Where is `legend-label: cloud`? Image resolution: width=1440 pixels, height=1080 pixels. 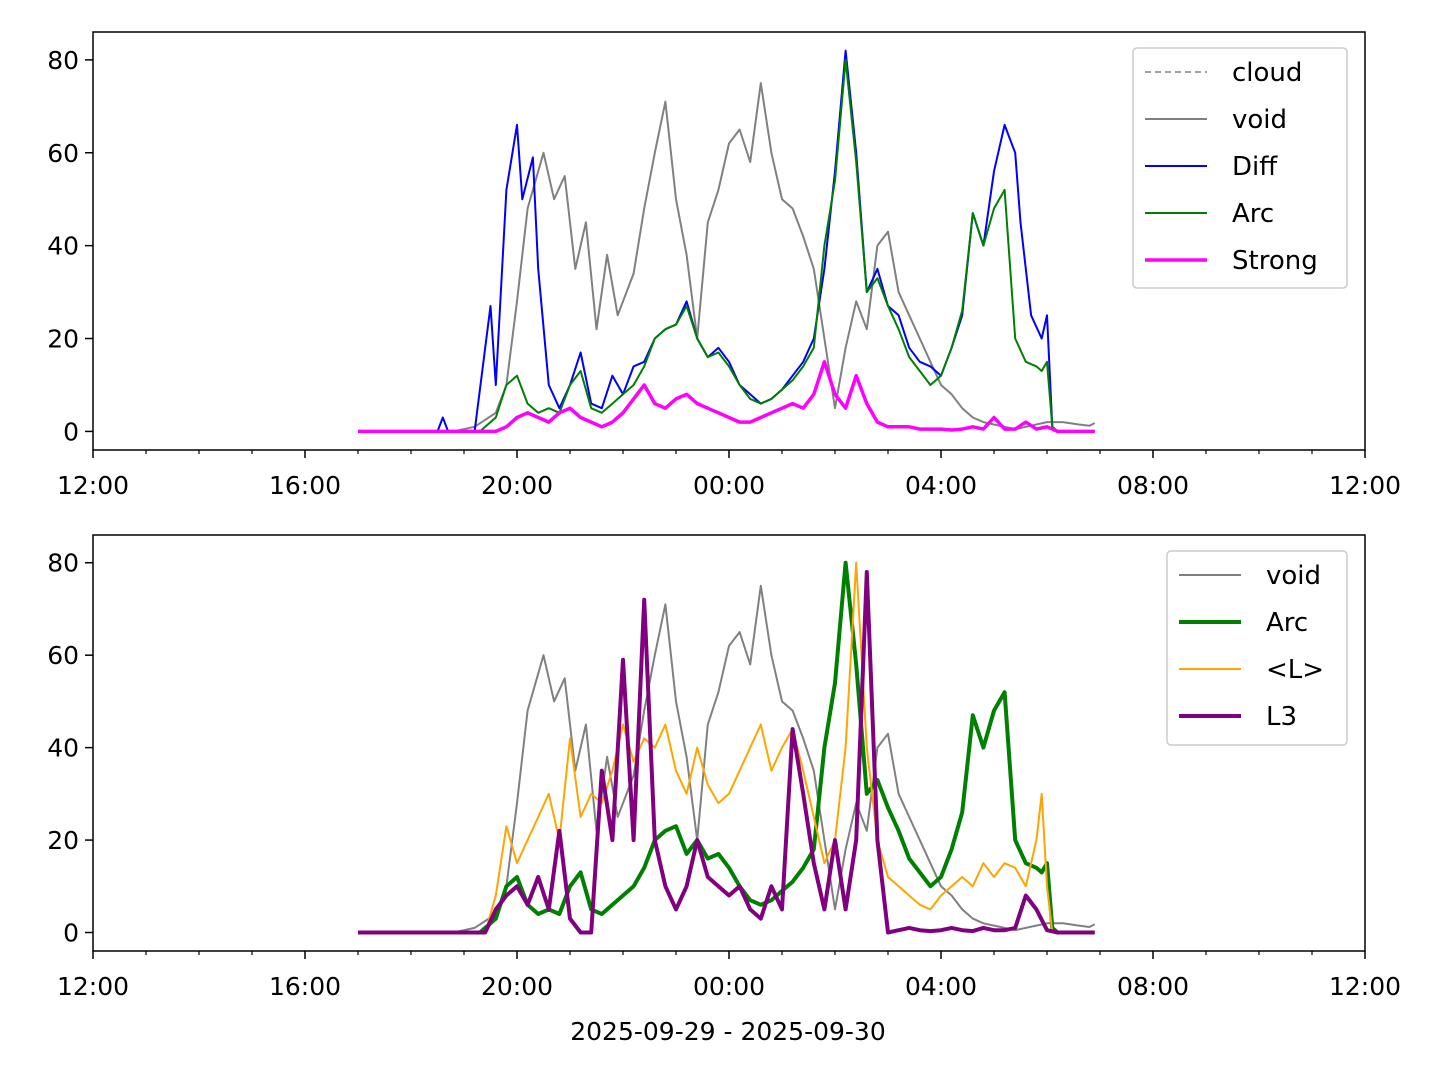 legend-label: cloud is located at coordinates (1267, 73).